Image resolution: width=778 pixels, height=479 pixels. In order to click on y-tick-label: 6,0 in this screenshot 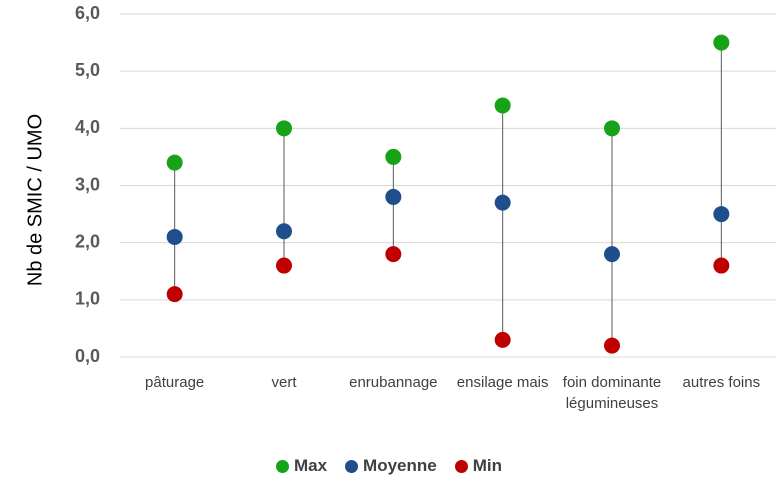, I will do `click(87, 13)`.